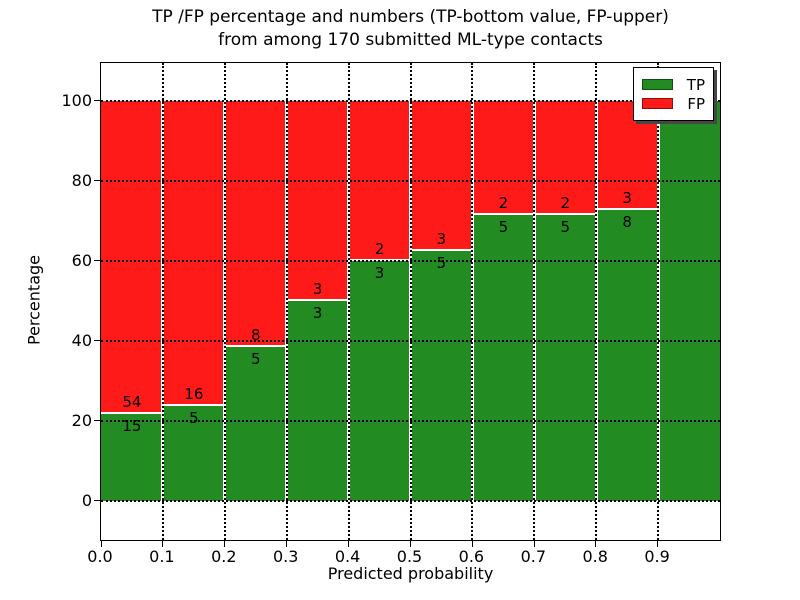 The image size is (800, 600). Describe the element at coordinates (285, 556) in the screenshot. I see `x-tick-label: 0.3` at that location.